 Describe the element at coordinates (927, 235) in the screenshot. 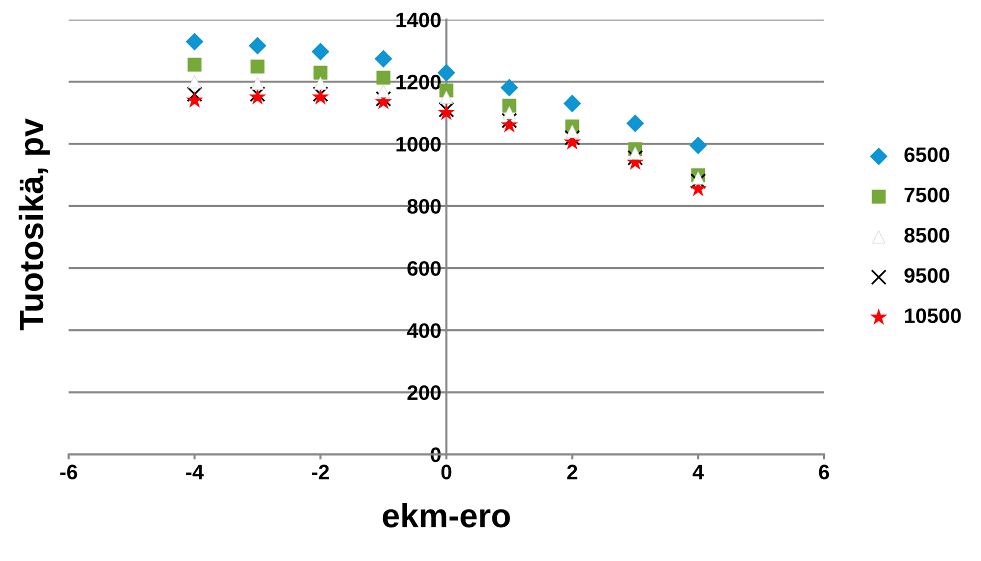

I see `legend-label: 8500` at that location.